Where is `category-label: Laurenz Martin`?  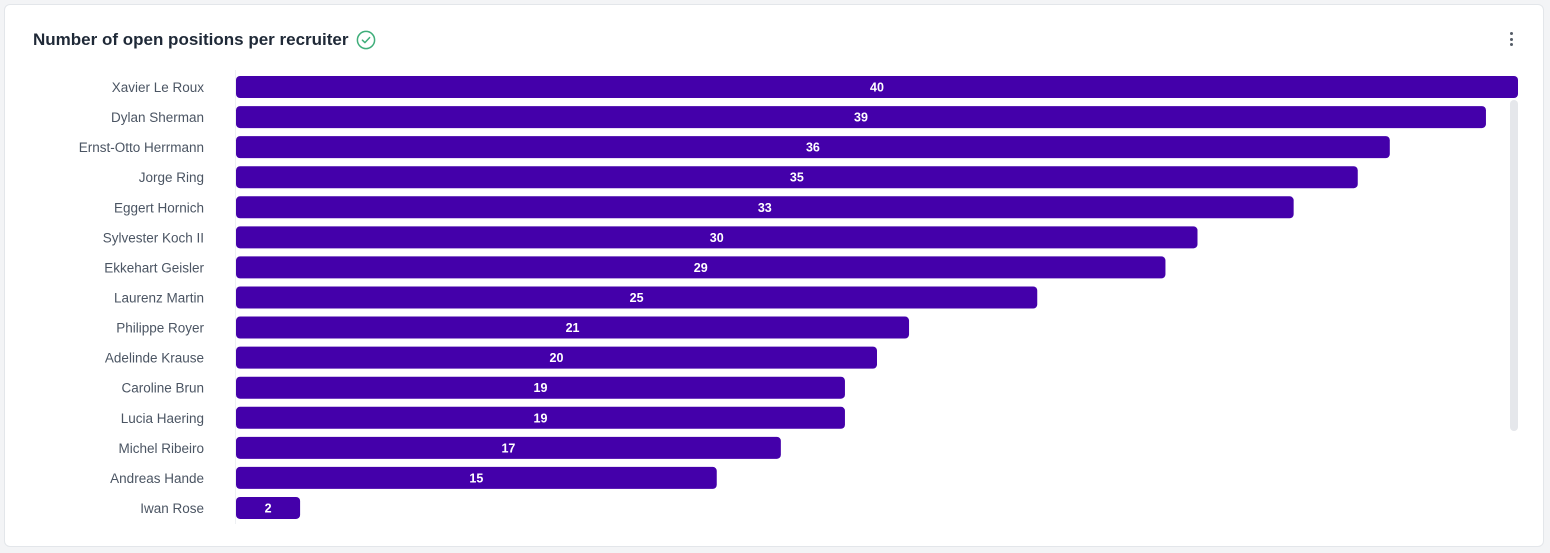 category-label: Laurenz Martin is located at coordinates (159, 297).